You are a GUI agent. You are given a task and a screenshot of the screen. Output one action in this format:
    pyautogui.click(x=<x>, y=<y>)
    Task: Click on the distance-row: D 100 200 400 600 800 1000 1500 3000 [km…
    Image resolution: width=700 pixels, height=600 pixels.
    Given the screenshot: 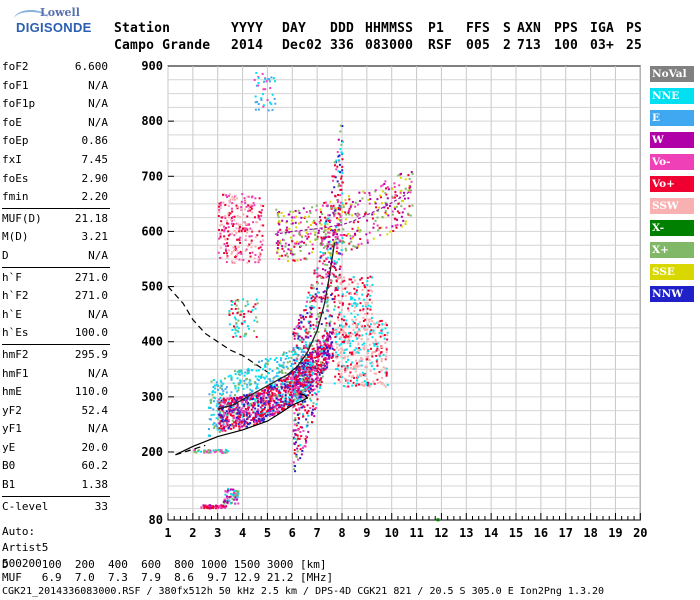 What is the action you would take?
    pyautogui.click(x=164, y=564)
    